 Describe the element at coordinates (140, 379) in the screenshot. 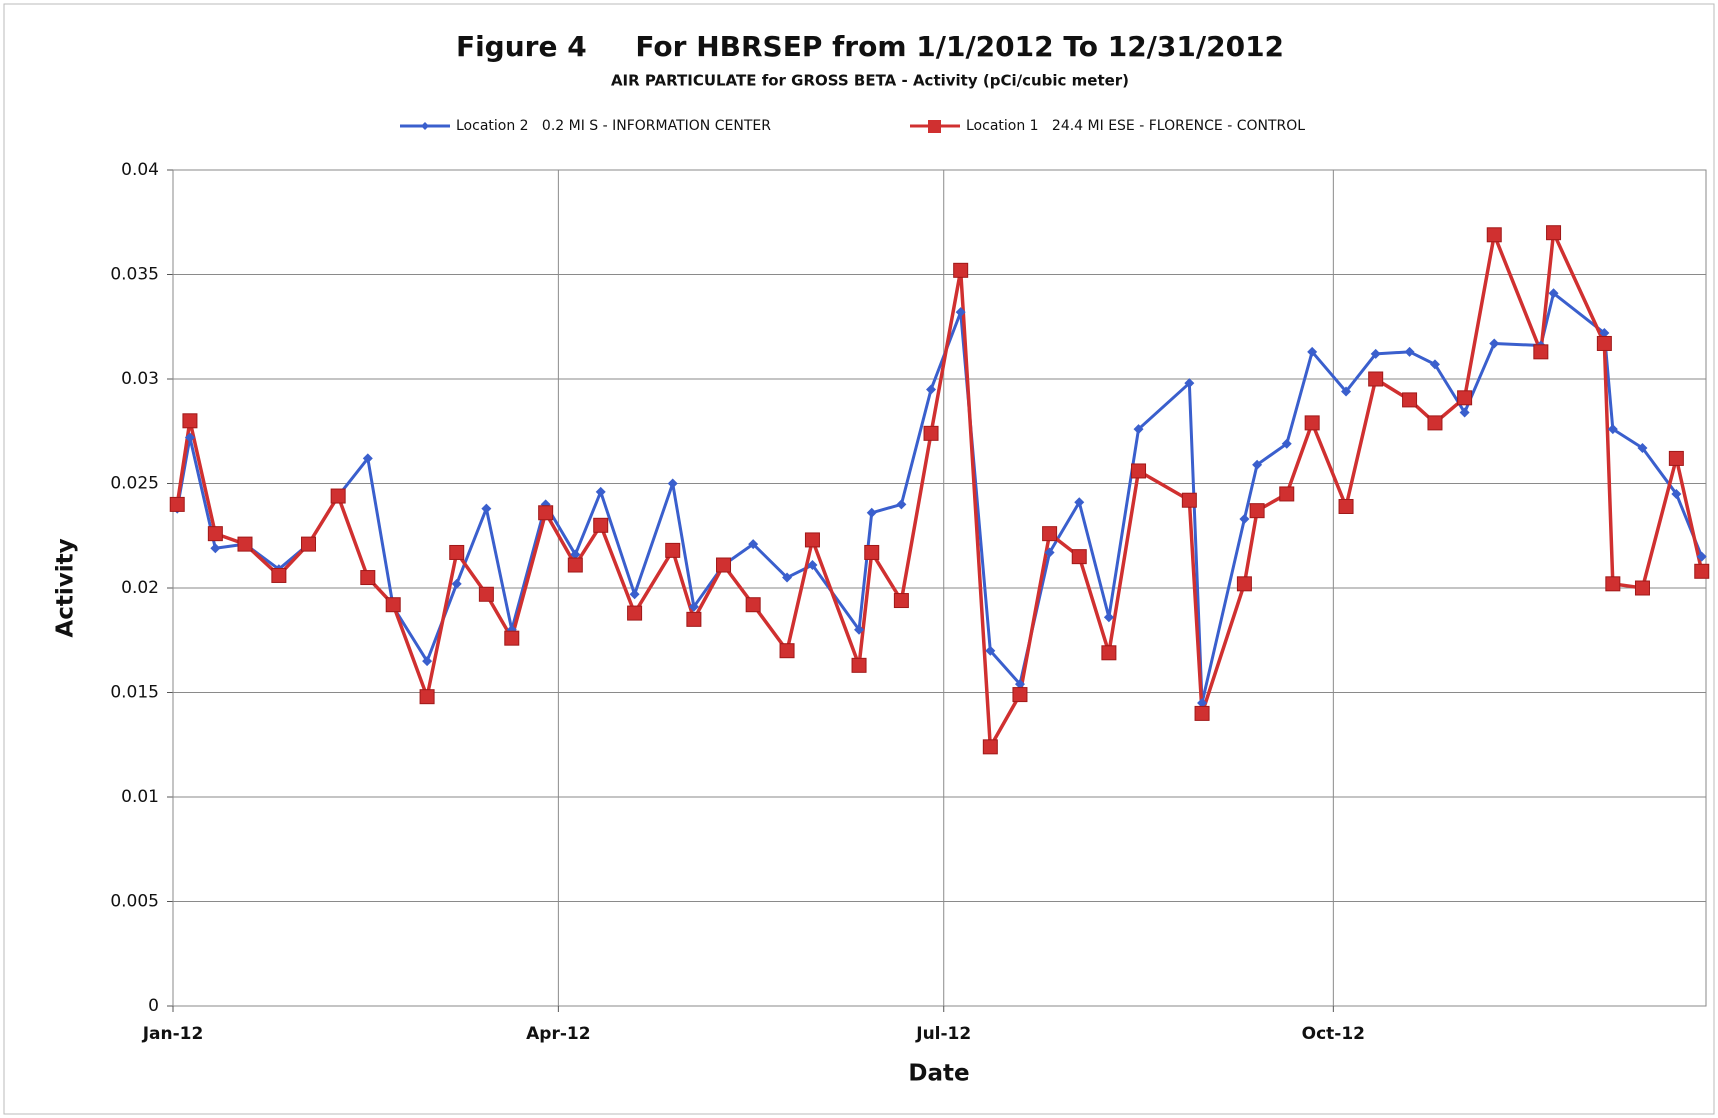

I see `y-tick-label: 0.03` at that location.